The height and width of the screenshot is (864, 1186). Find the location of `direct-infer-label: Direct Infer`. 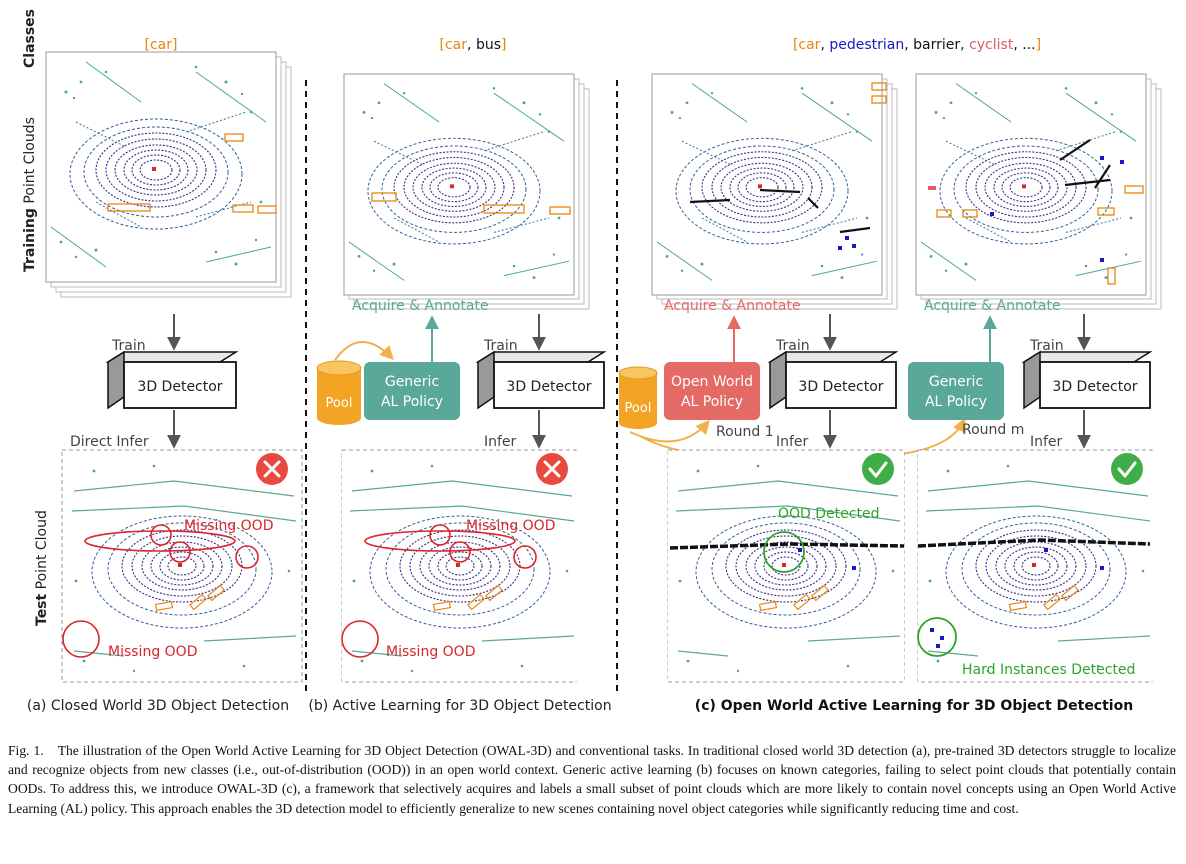

direct-infer-label: Direct Infer is located at coordinates (109, 442).